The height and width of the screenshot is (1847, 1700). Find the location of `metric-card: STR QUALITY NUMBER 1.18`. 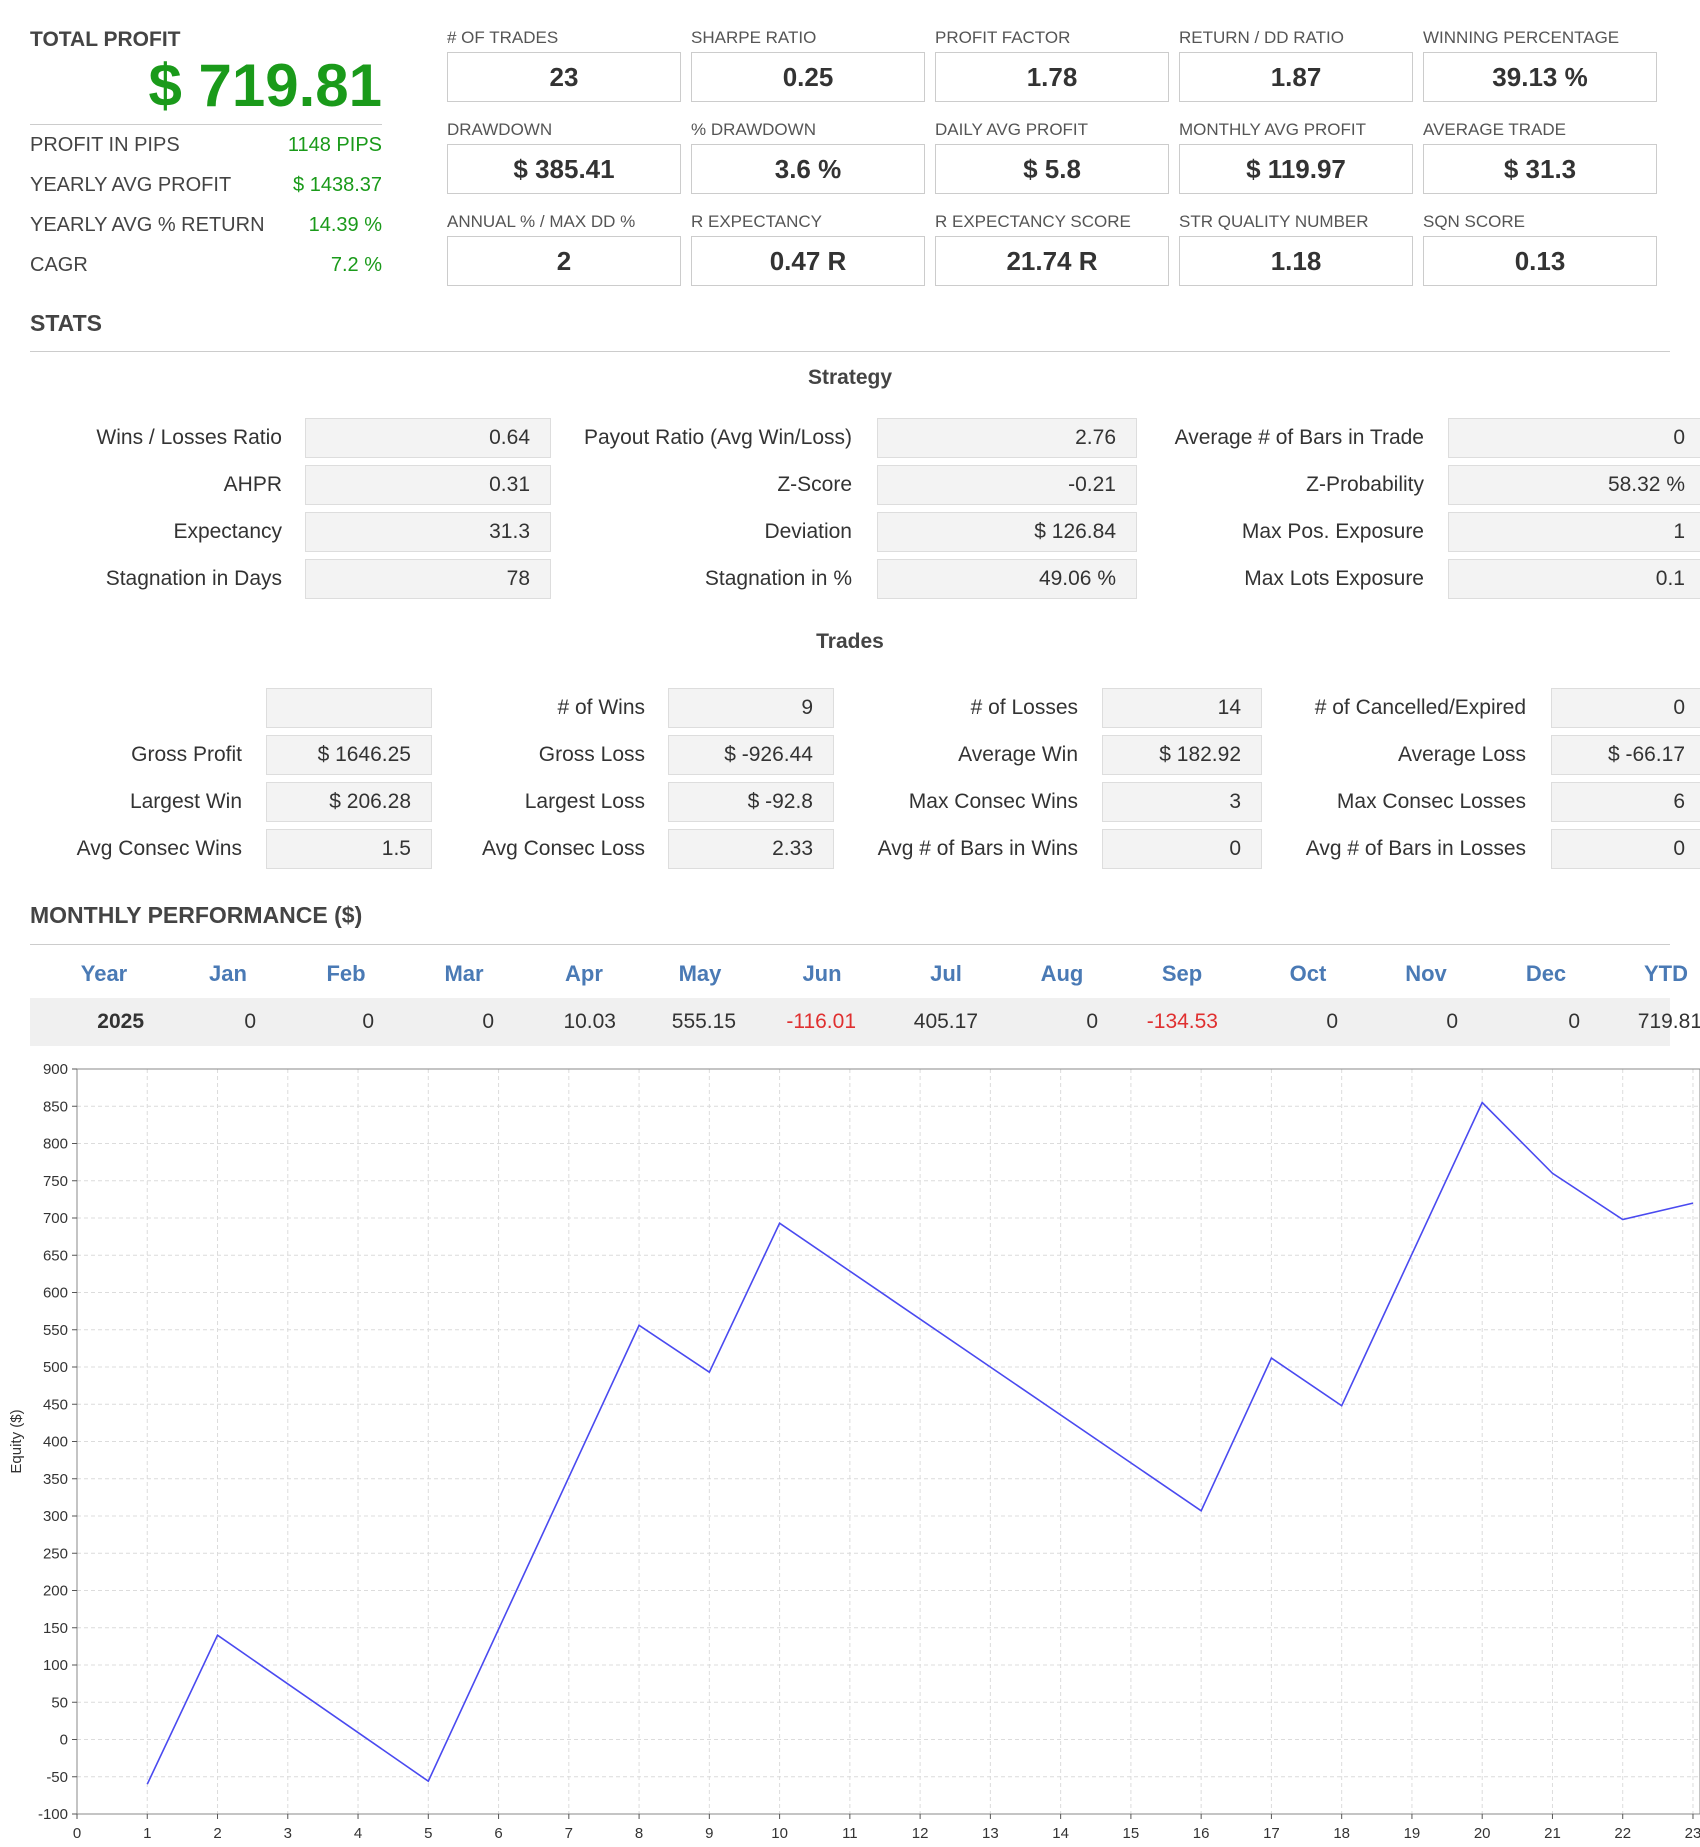

metric-card: STR QUALITY NUMBER 1.18 is located at coordinates (1296, 258).